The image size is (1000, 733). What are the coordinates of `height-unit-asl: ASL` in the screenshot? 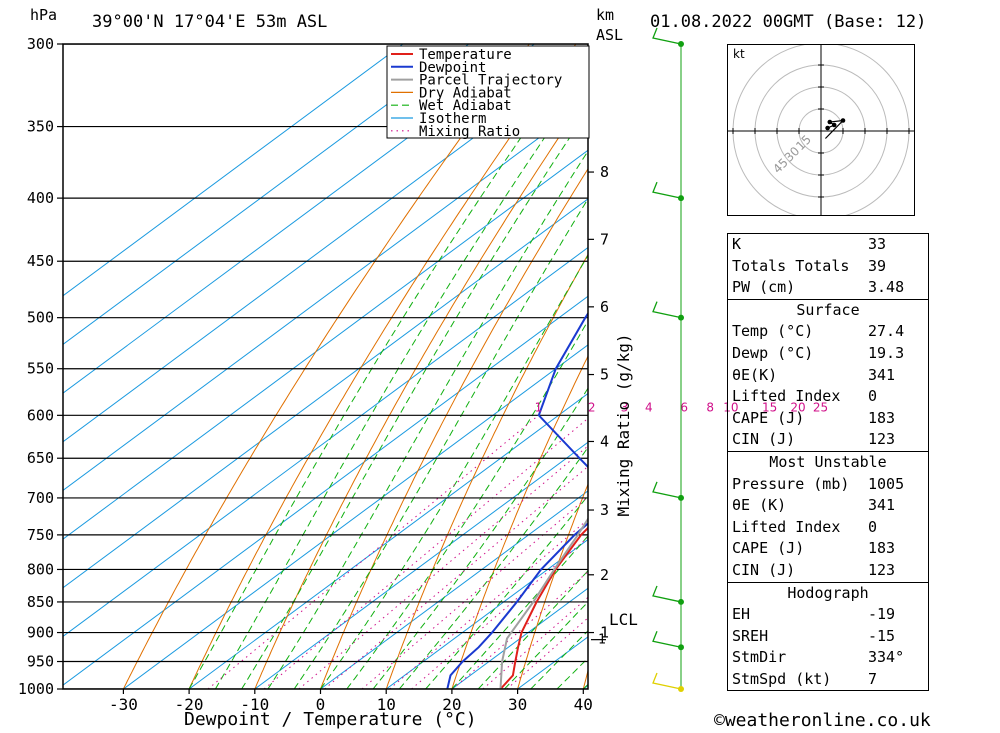 It's located at (610, 35).